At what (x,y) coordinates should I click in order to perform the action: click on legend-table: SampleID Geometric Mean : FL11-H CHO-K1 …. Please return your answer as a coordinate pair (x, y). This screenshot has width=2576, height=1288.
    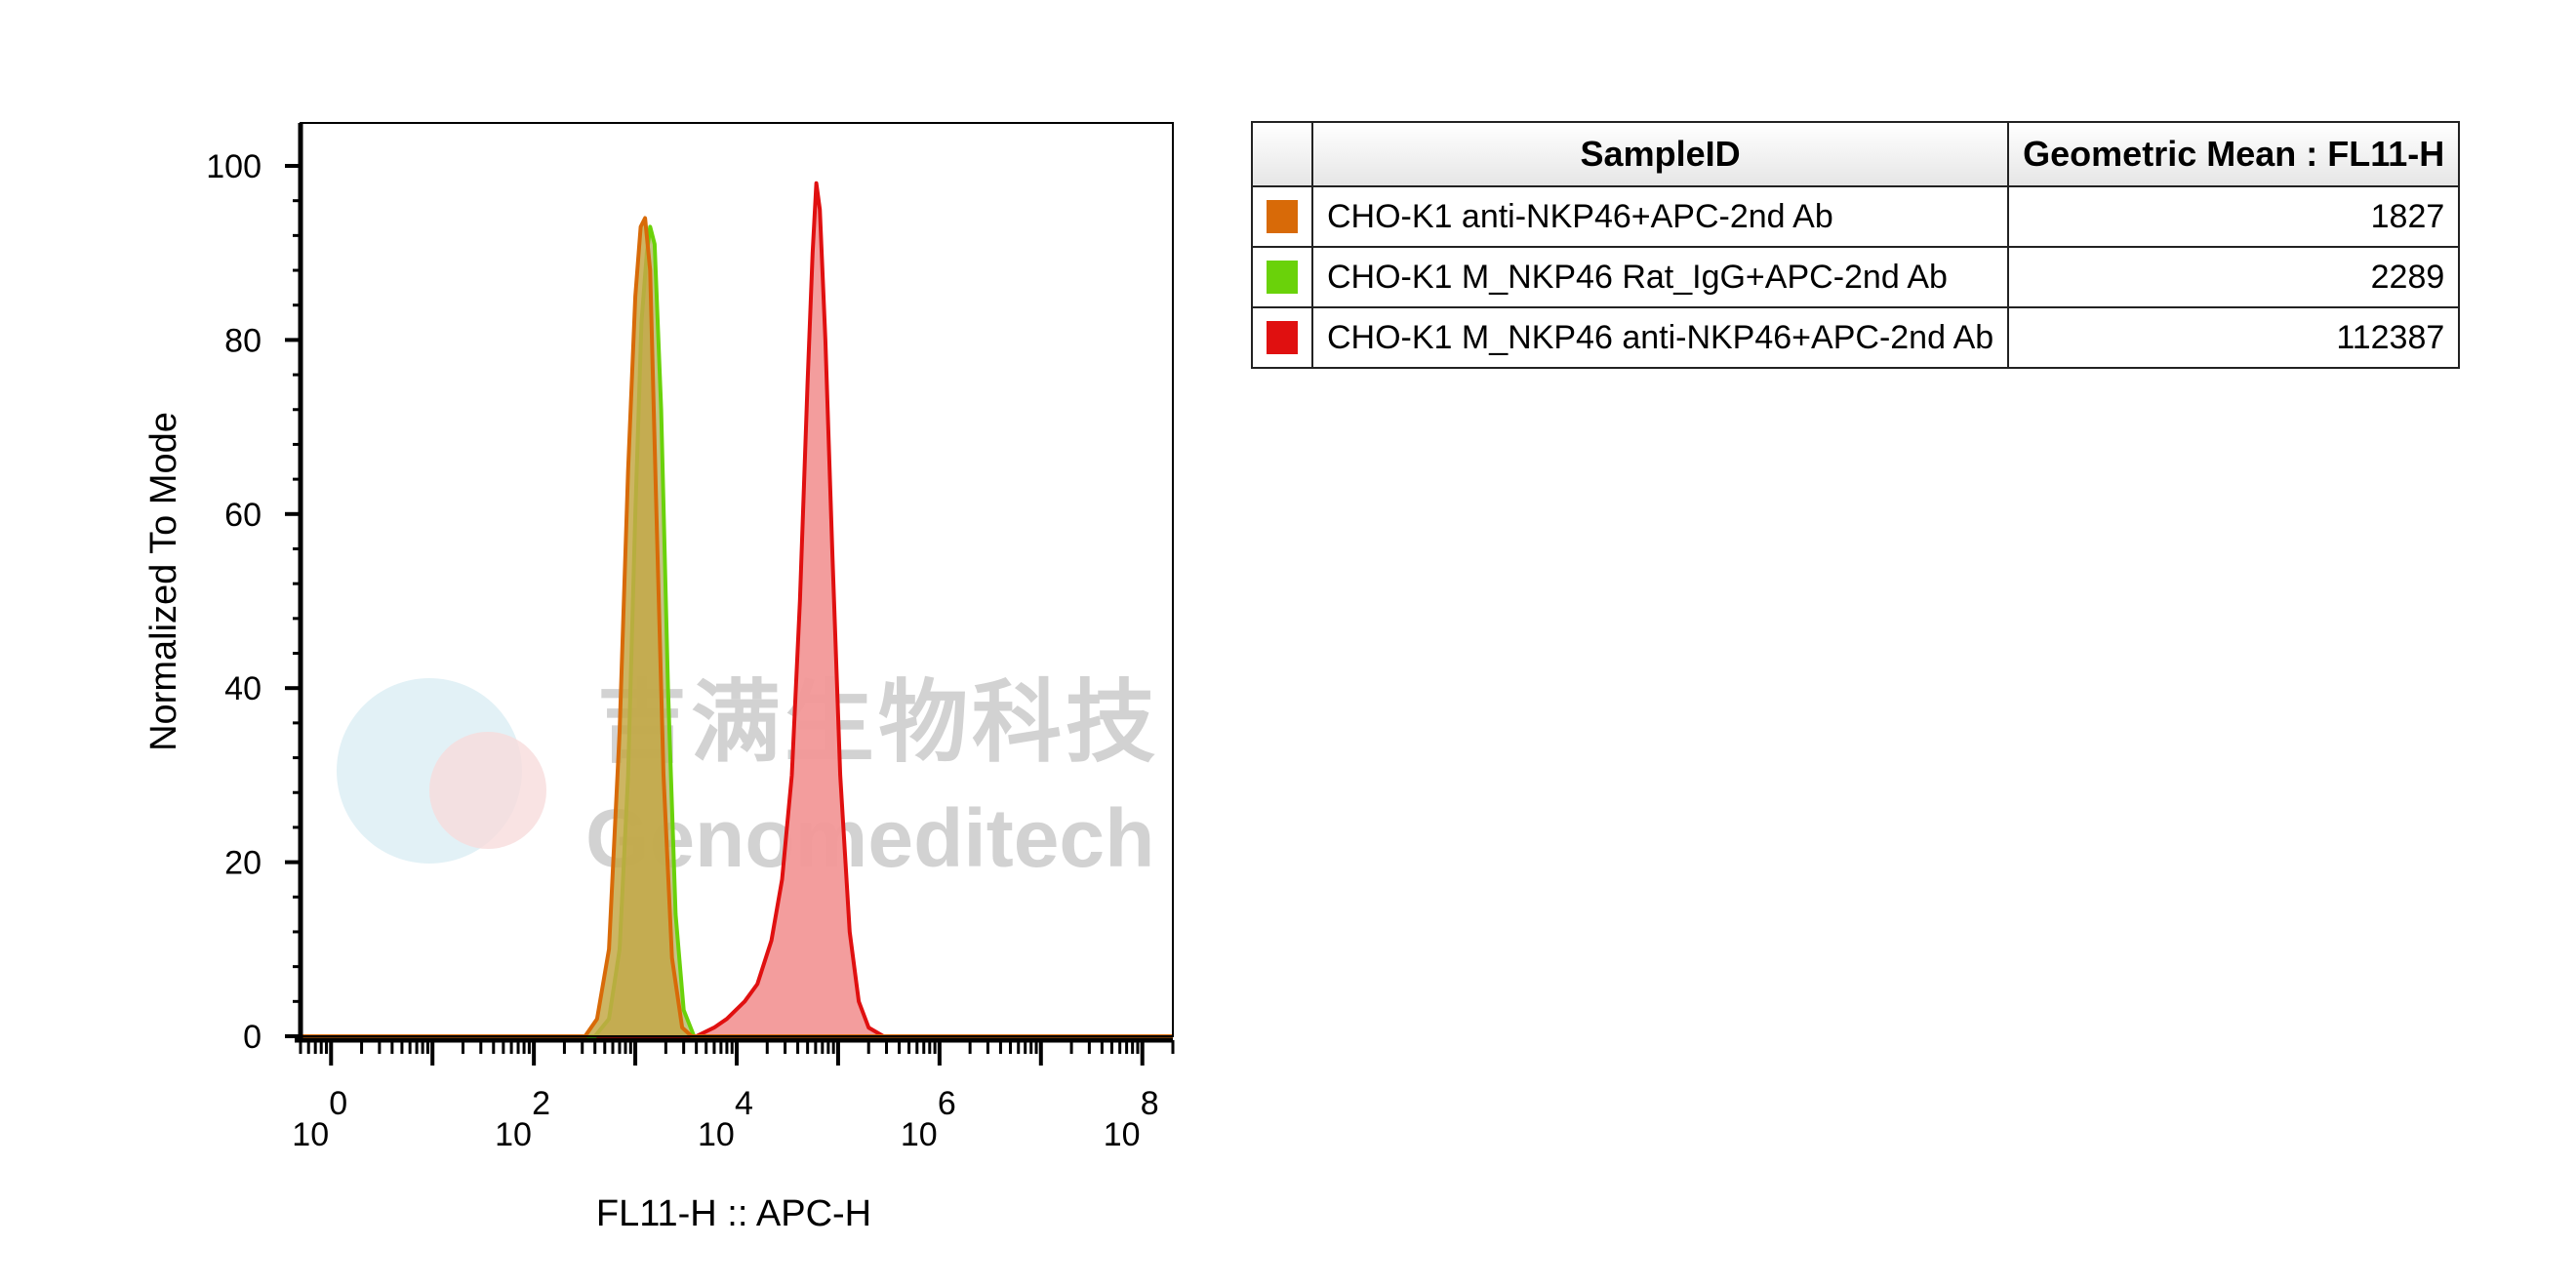
    Looking at the image, I should click on (1856, 245).